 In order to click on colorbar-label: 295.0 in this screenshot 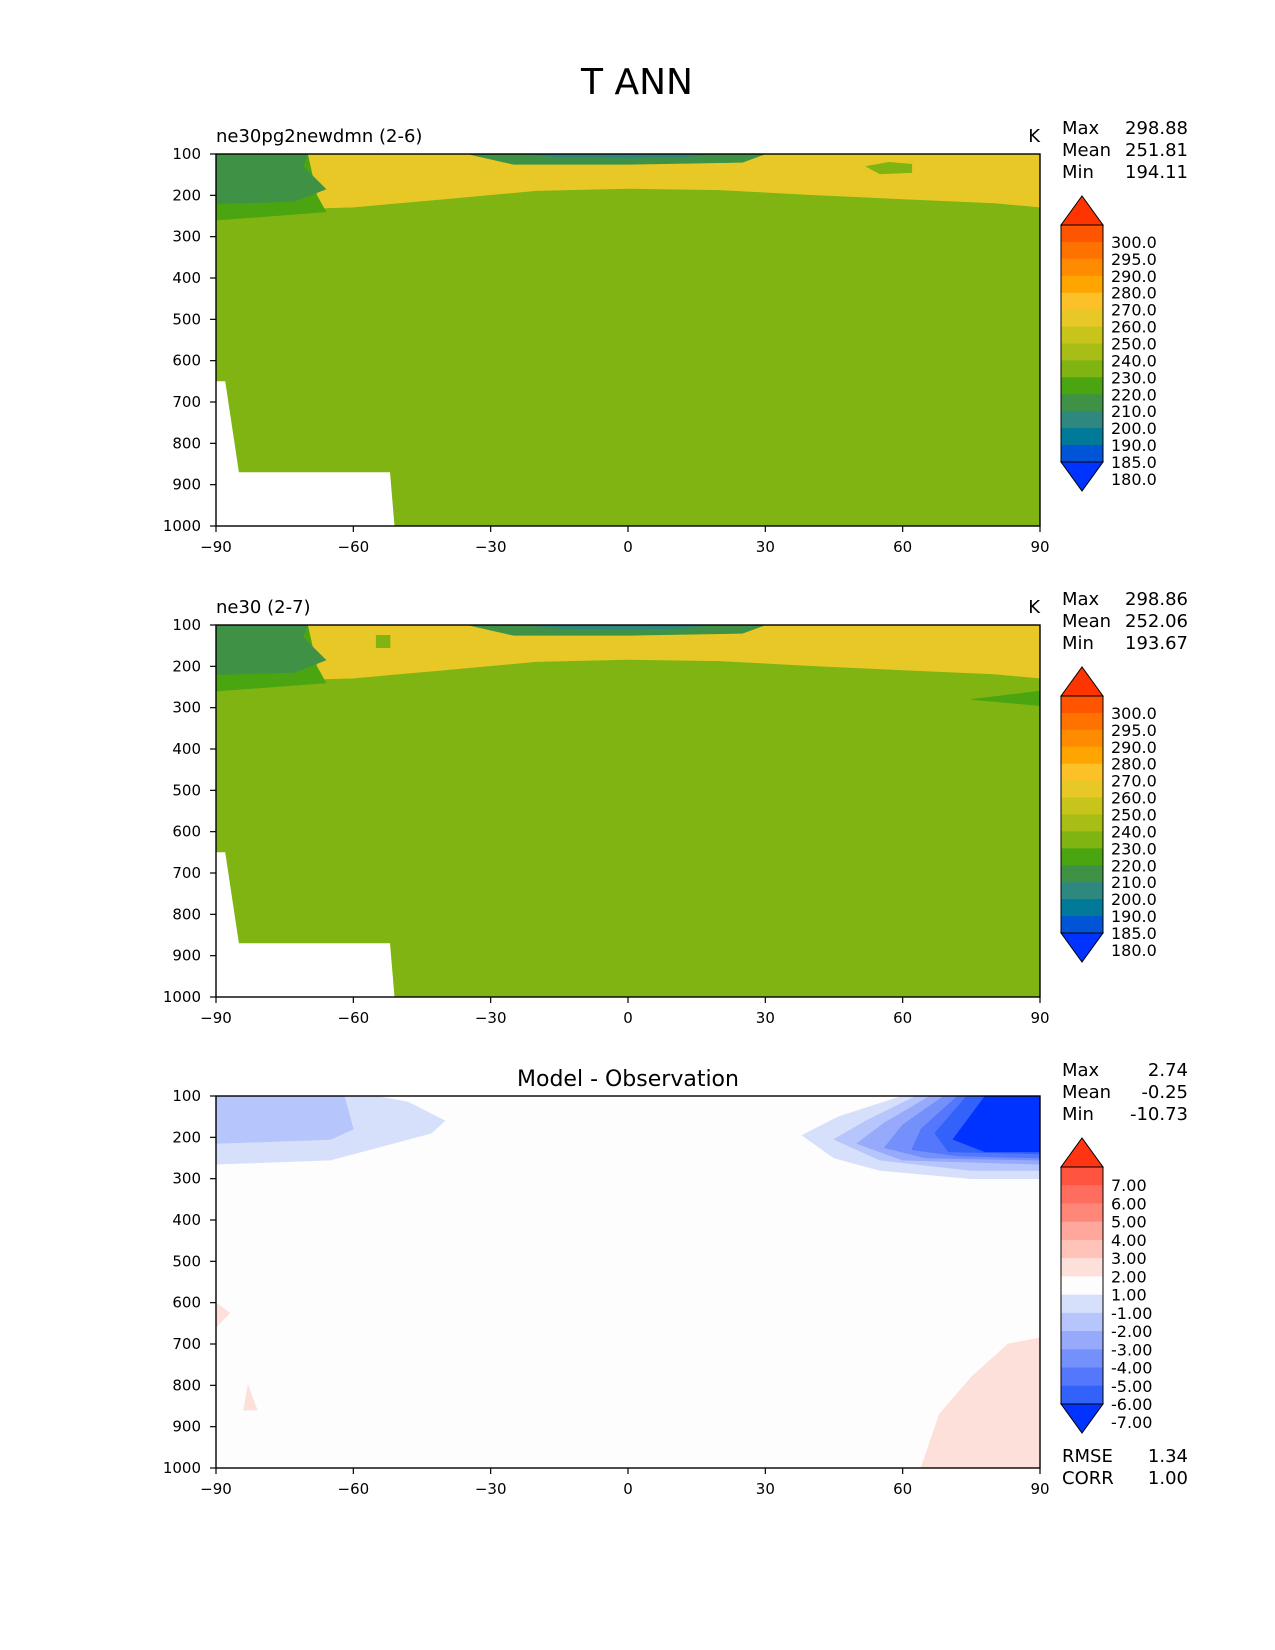, I will do `click(1134, 730)`.